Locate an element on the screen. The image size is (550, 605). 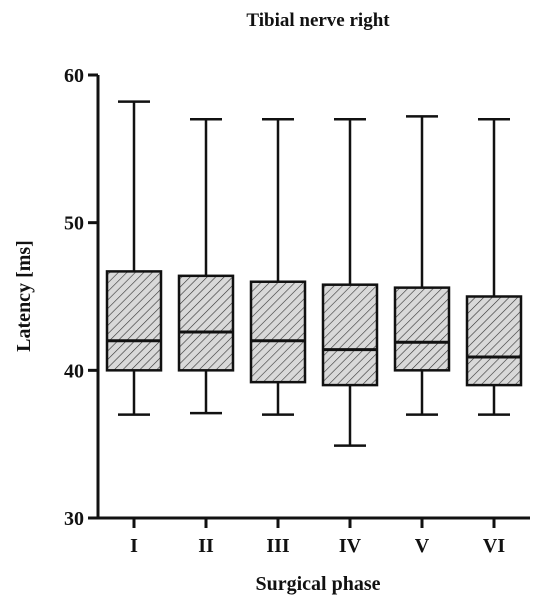
x-tick-label: V is located at coordinates (422, 546).